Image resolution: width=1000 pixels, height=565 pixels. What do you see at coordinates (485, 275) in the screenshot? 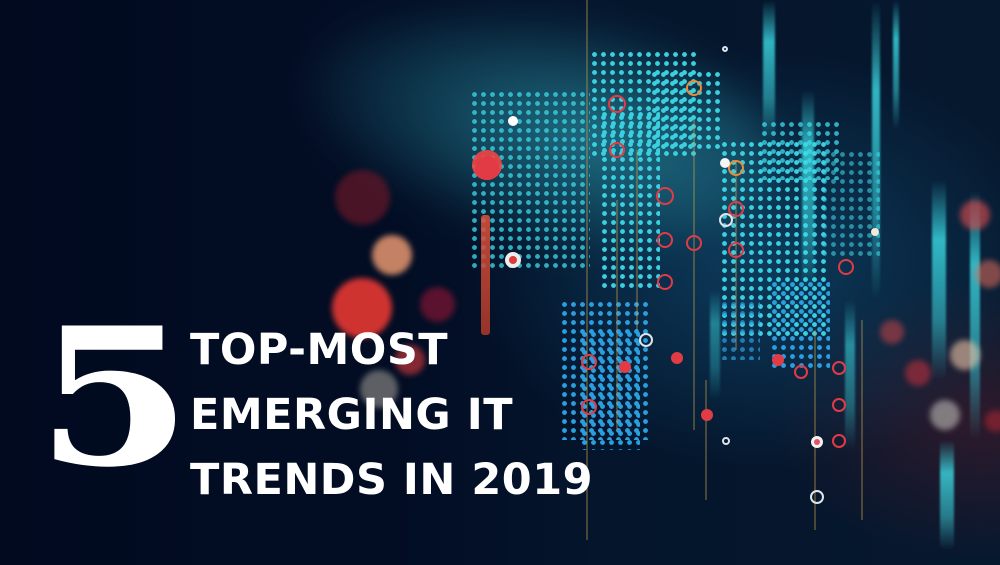
I see `red-bar` at bounding box center [485, 275].